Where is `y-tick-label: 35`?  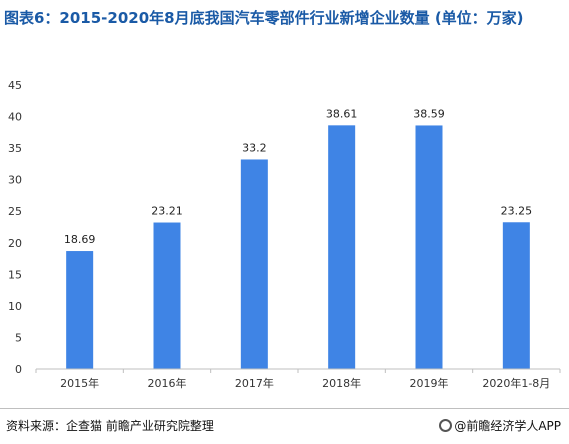
y-tick-label: 35 is located at coordinates (15, 148).